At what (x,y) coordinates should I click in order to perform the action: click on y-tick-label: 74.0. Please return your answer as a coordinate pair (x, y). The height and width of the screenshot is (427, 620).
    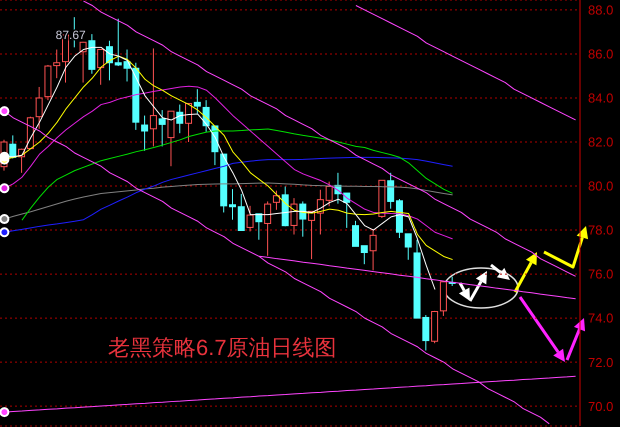
    Looking at the image, I should click on (601, 318).